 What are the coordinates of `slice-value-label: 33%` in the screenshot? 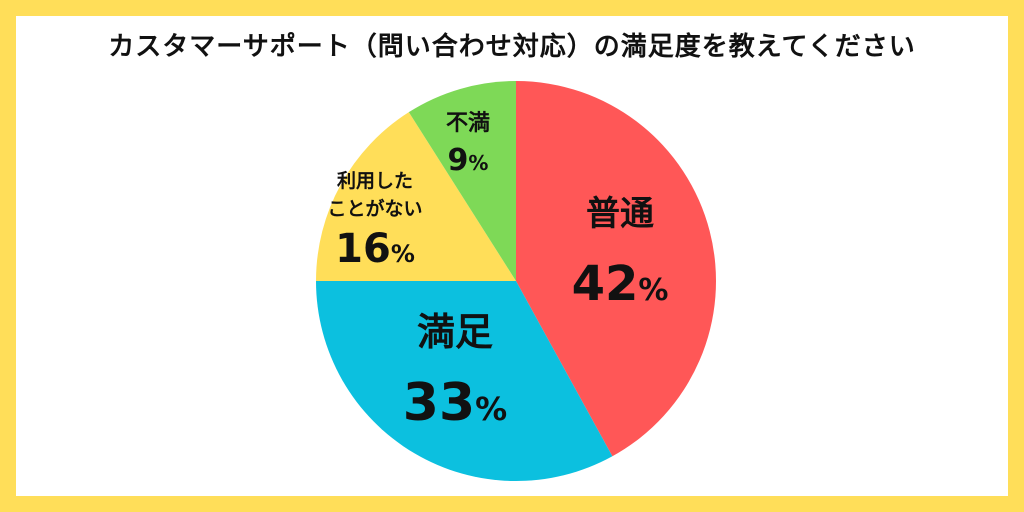 It's located at (455, 403).